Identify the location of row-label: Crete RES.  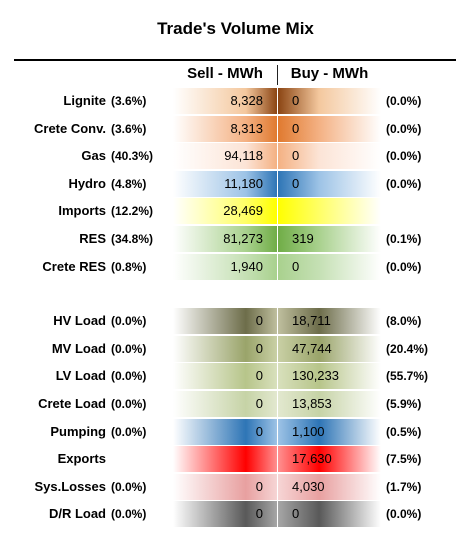
(74, 266).